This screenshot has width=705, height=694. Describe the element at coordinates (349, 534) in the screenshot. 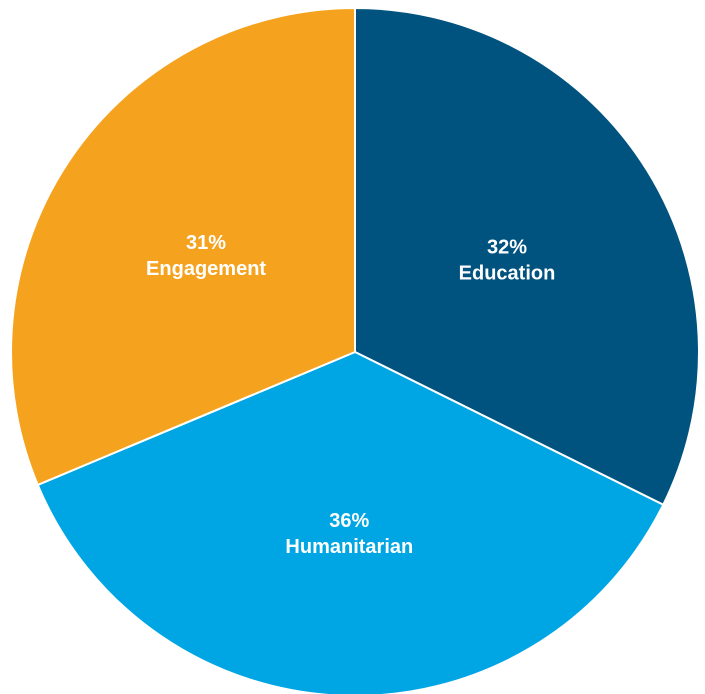

I see `slice-label-humanitarian: 36% Humanitarian` at that location.